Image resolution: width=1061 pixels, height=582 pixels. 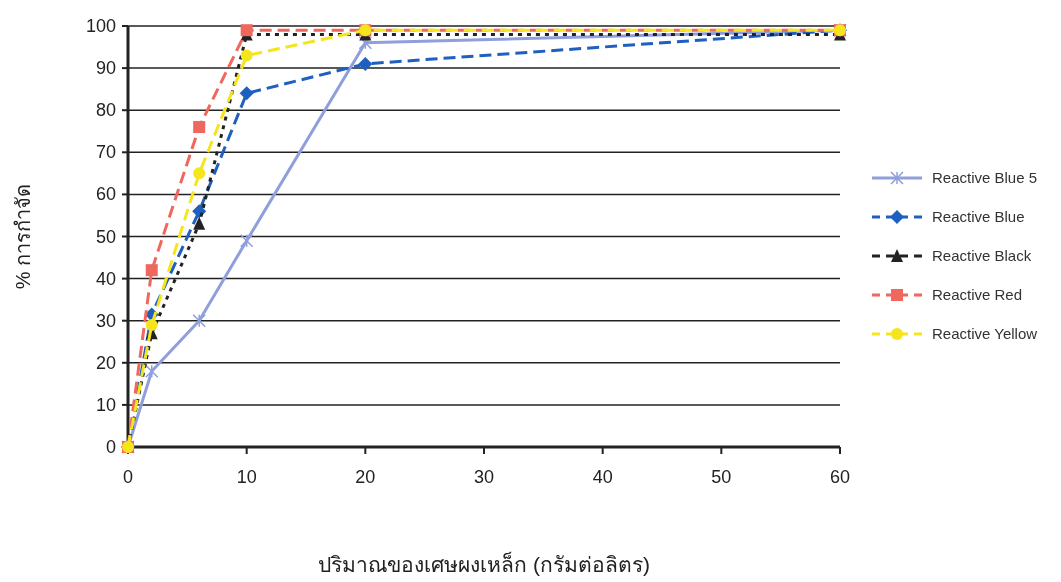 I want to click on y-tick-label: 40, so click(x=105, y=278).